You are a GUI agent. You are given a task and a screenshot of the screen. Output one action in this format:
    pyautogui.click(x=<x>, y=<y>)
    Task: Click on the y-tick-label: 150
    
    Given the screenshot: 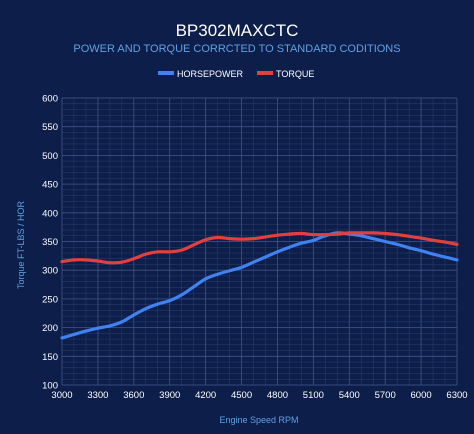 What is the action you would take?
    pyautogui.click(x=50, y=357)
    